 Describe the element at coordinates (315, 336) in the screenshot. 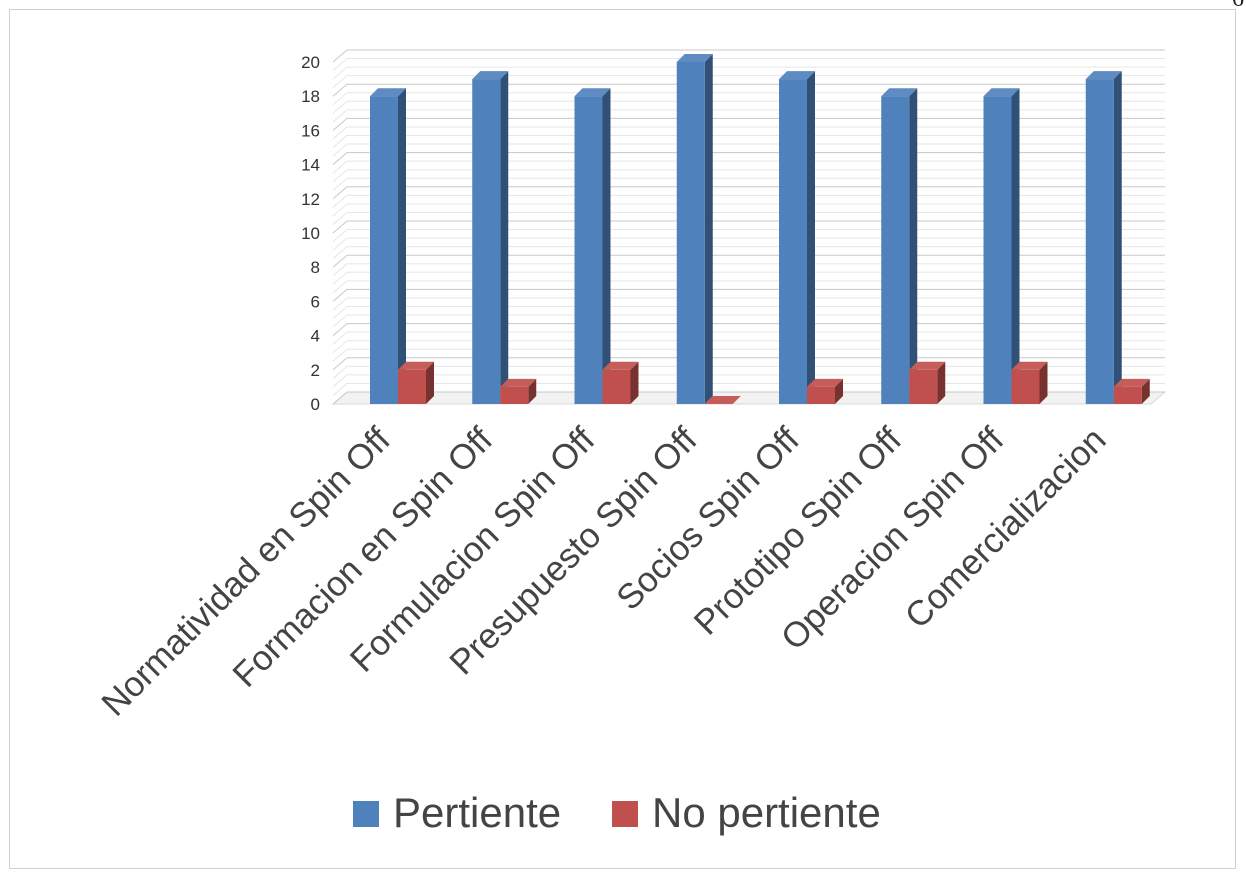

I see `y-tick-label: 4` at that location.